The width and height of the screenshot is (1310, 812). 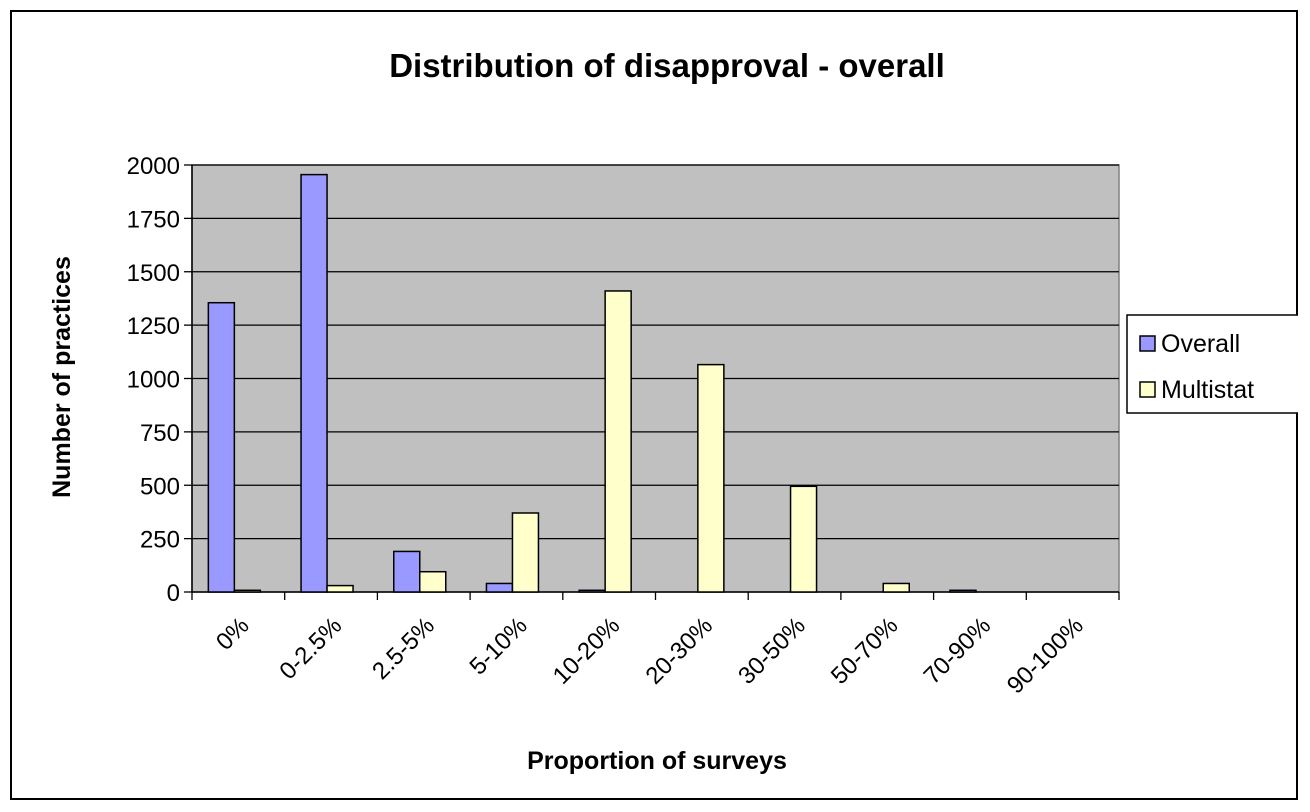 I want to click on bar-overall-2-5-5-, so click(x=407, y=571).